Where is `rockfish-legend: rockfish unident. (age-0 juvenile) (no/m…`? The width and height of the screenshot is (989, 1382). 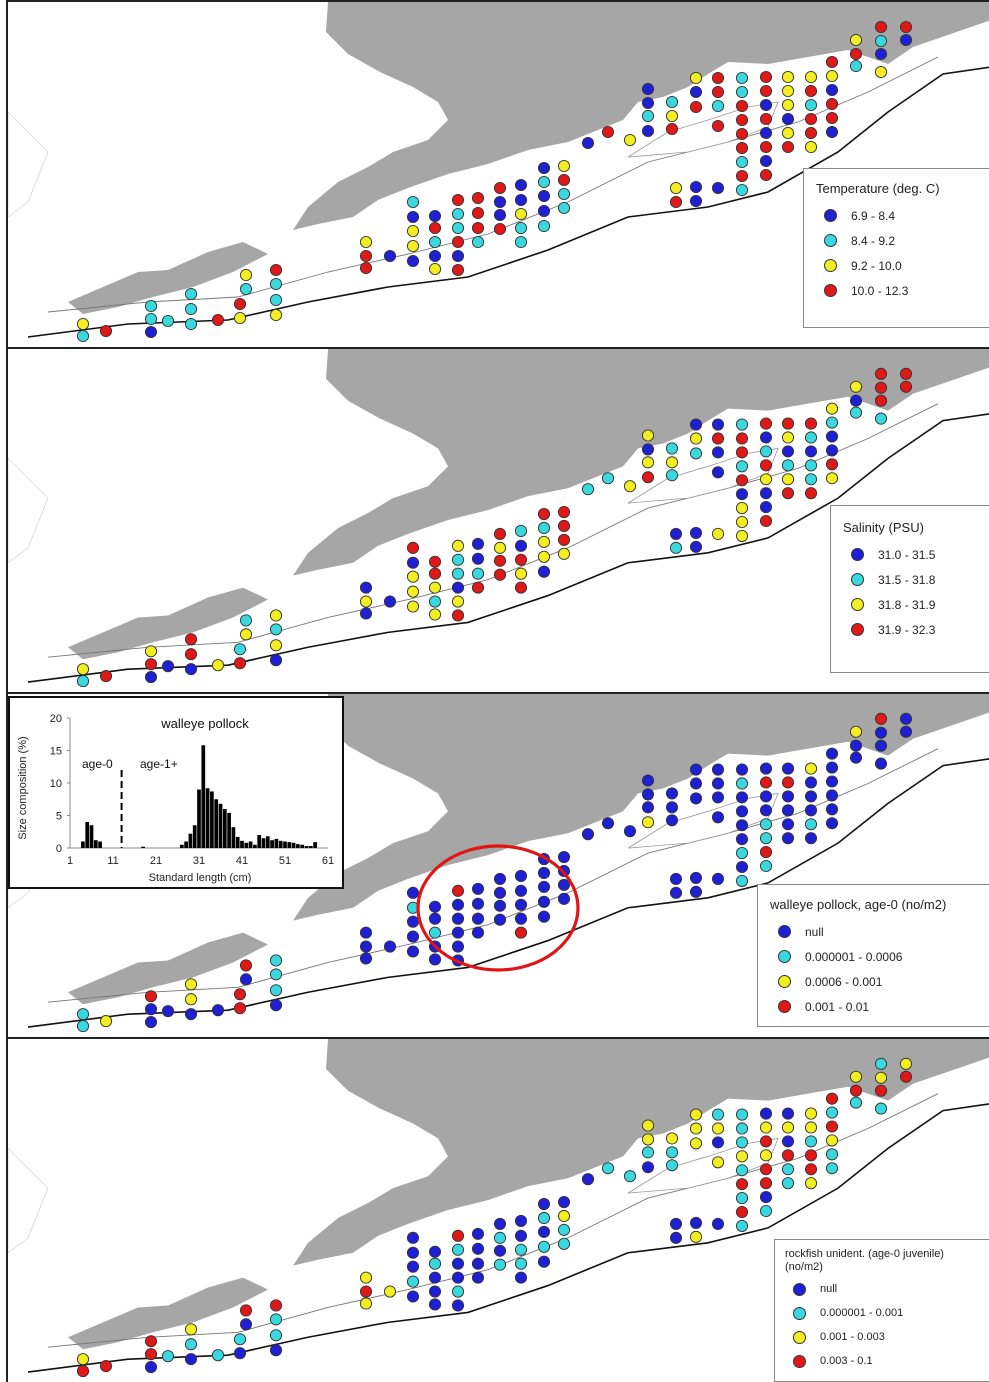 rockfish-legend: rockfish unident. (age-0 juvenile) (no/m… is located at coordinates (881, 1310).